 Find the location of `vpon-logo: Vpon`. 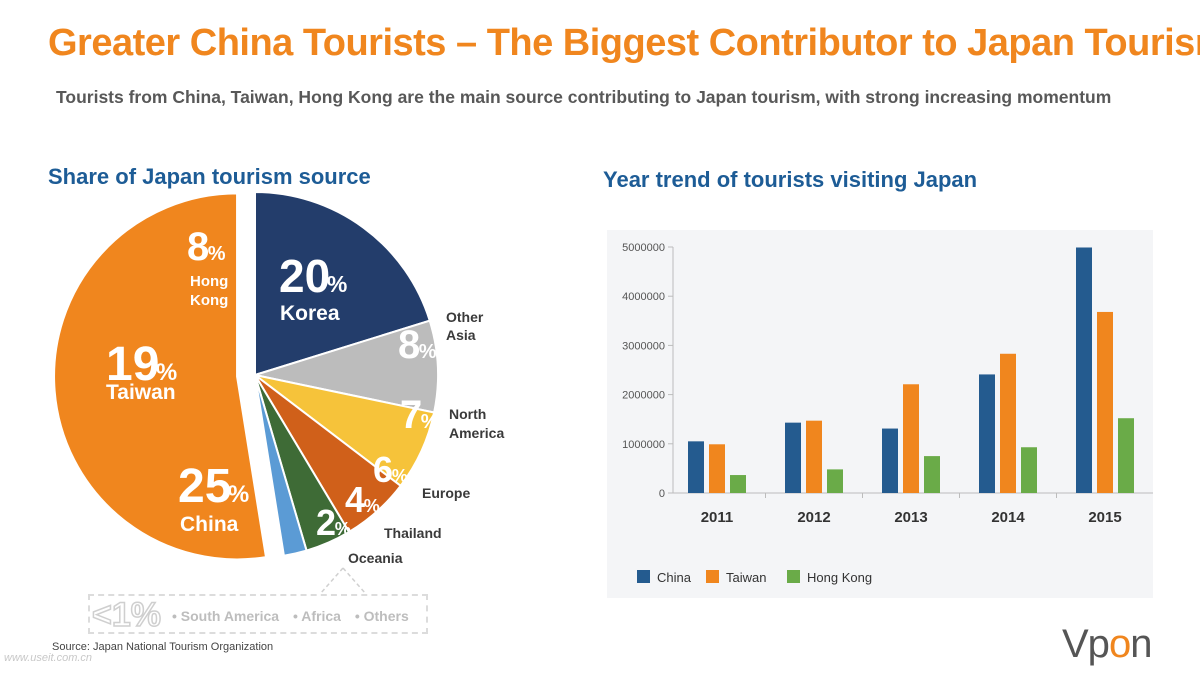

vpon-logo: Vpon is located at coordinates (1107, 644).